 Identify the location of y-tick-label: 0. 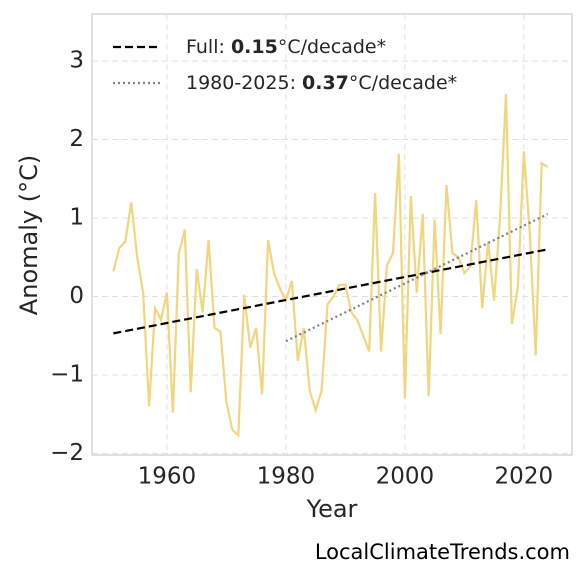
(76, 296).